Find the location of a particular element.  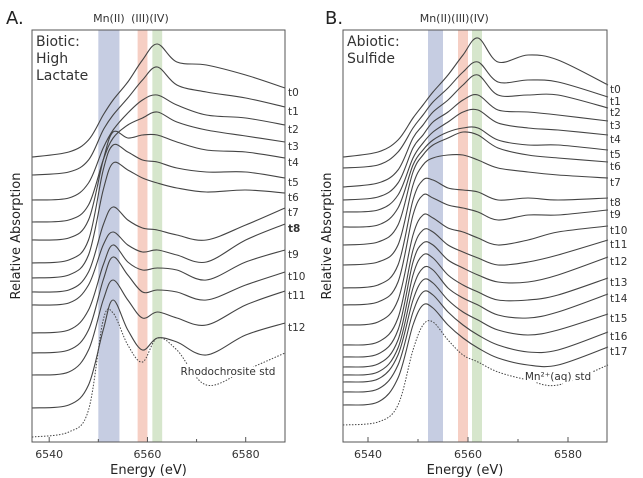

series-label-t15: t15 is located at coordinates (618, 319).